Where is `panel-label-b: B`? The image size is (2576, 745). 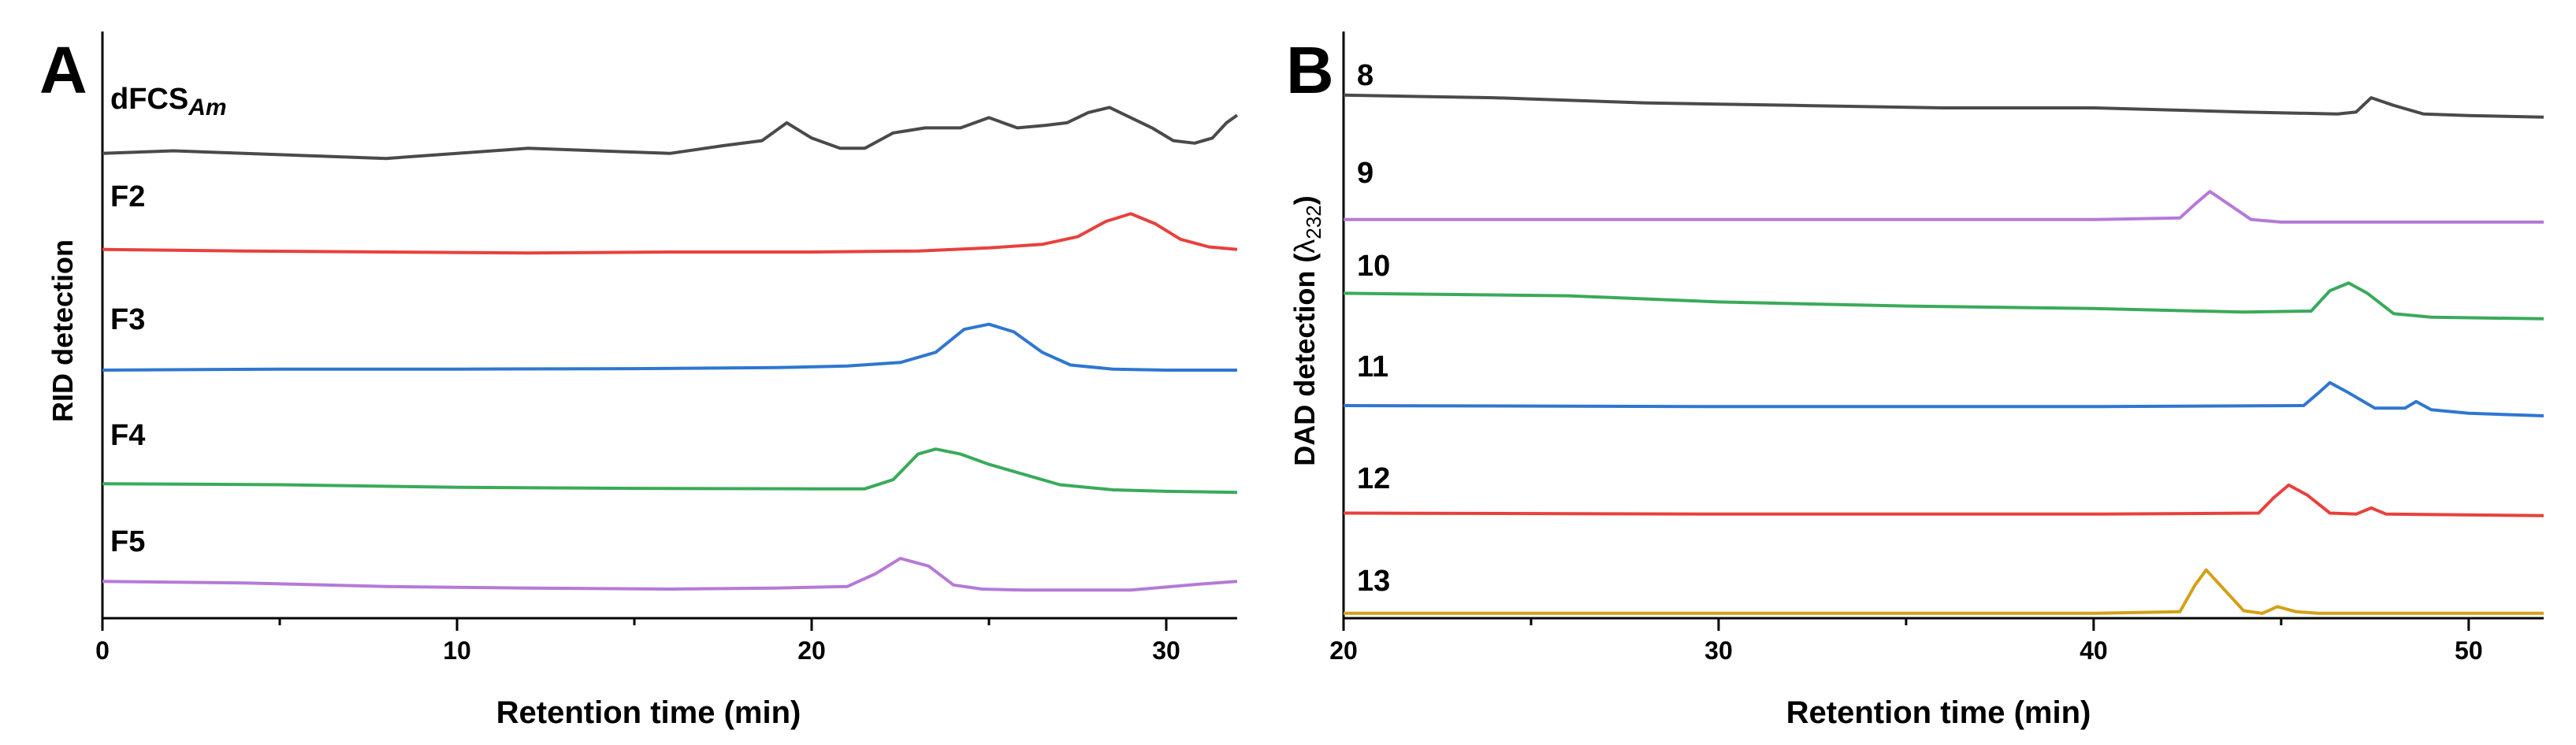 panel-label-b: B is located at coordinates (1310, 70).